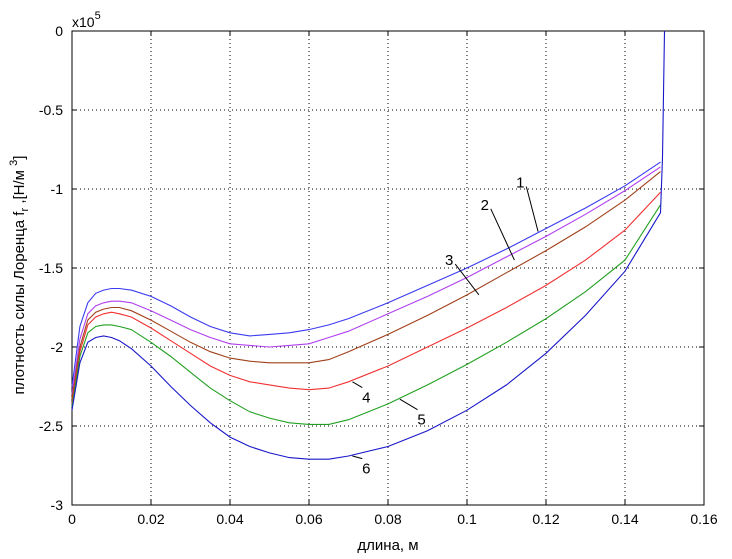 The width and height of the screenshot is (732, 559). Describe the element at coordinates (59, 31) in the screenshot. I see `y-tick-label: 0` at that location.